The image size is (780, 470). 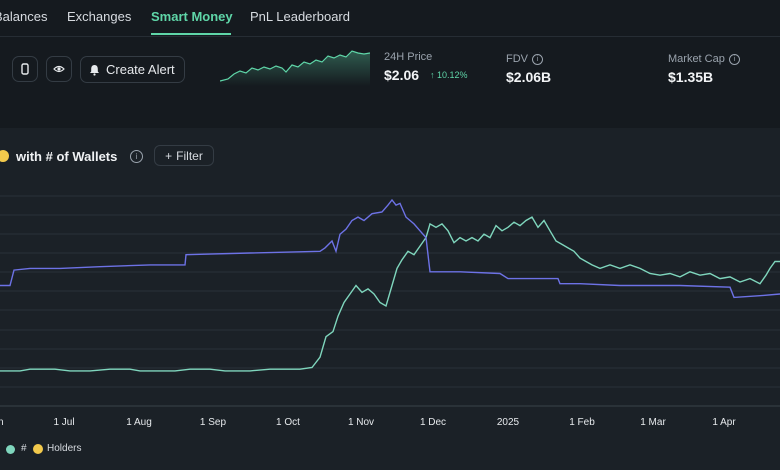 What do you see at coordinates (10, 449) in the screenshot?
I see `holders-legend-swatch` at bounding box center [10, 449].